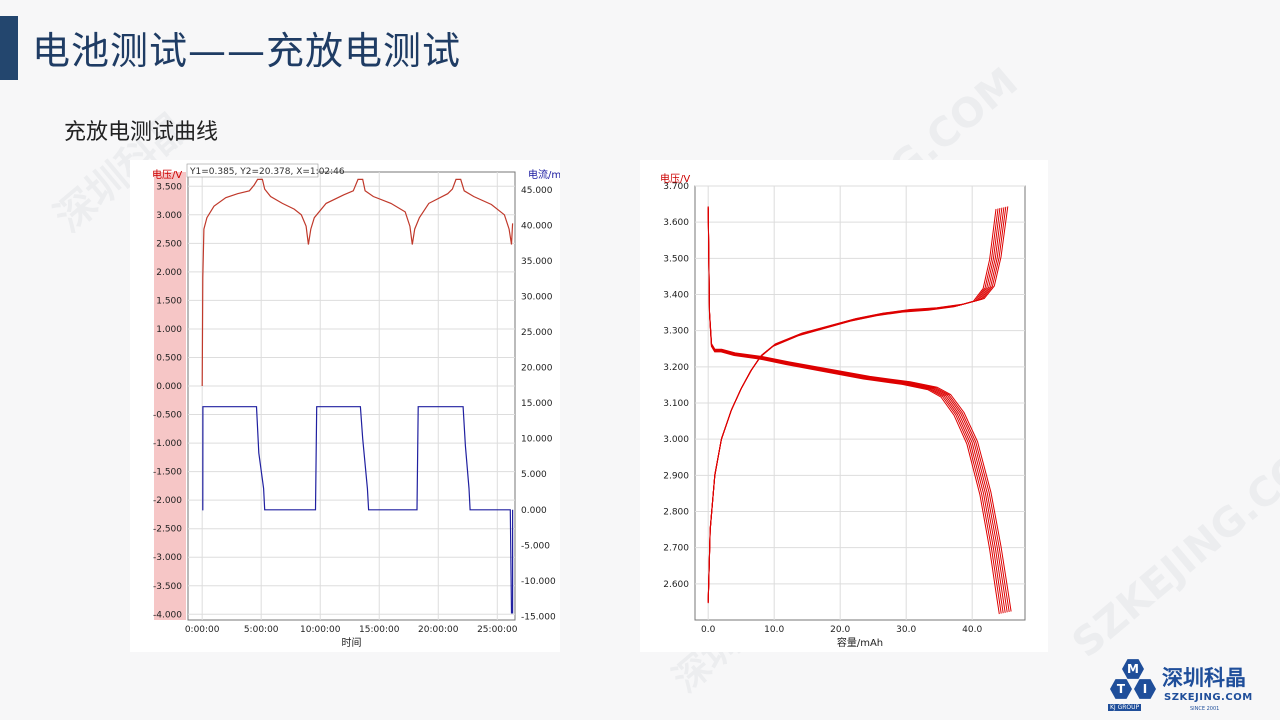 The height and width of the screenshot is (720, 1280). Describe the element at coordinates (538, 617) in the screenshot. I see `y-right-tick-label: -15.000` at that location.